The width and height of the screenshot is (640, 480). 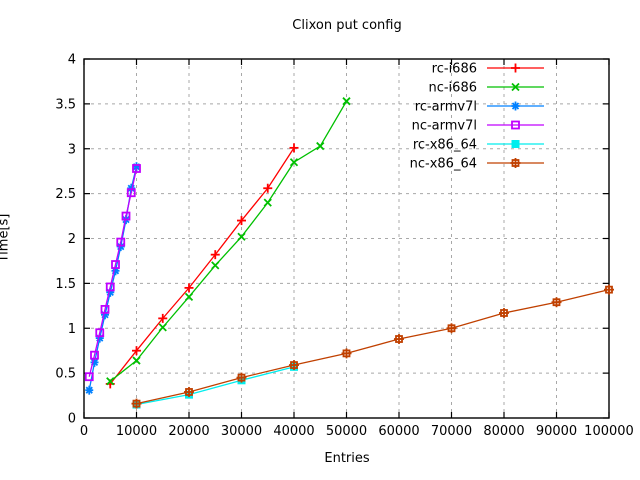 What do you see at coordinates (486, 88) in the screenshot?
I see `legend-entry-nc-i686: nc-i686` at bounding box center [486, 88].